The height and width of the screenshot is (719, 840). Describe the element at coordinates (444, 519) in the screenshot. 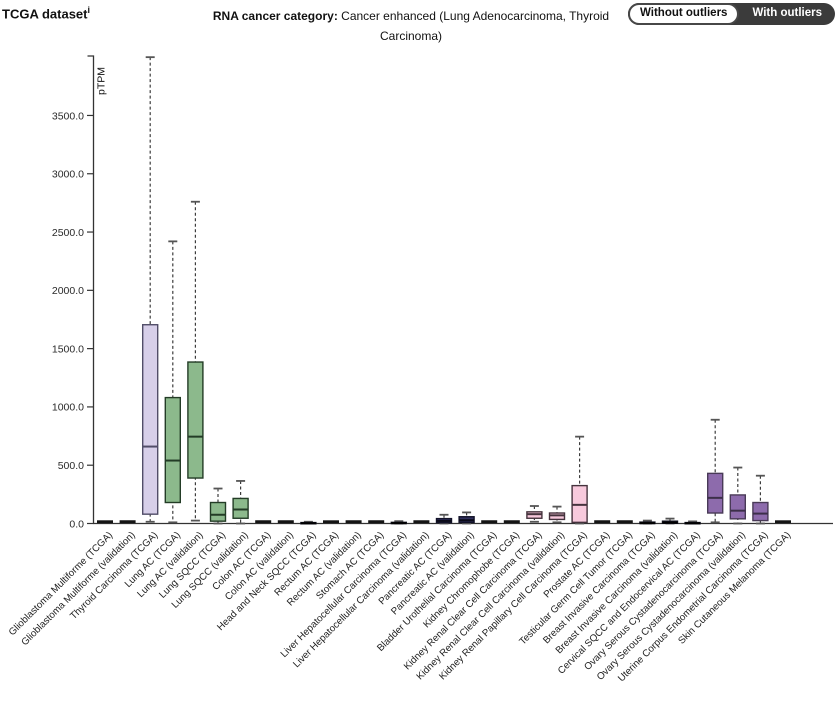

I see `boxplot-pancreatic-ac-tcga` at that location.